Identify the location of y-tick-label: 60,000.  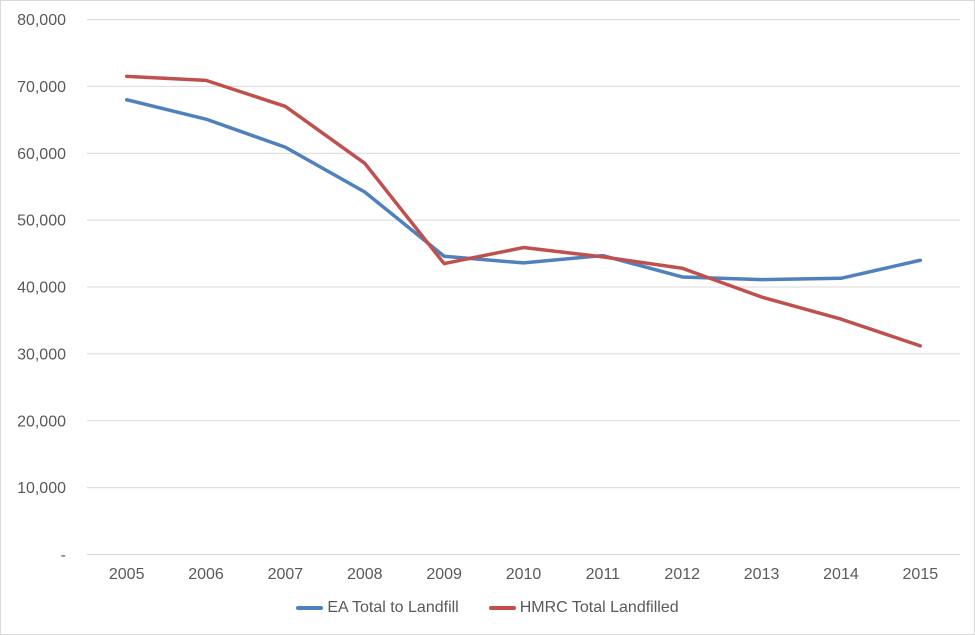
(41, 154).